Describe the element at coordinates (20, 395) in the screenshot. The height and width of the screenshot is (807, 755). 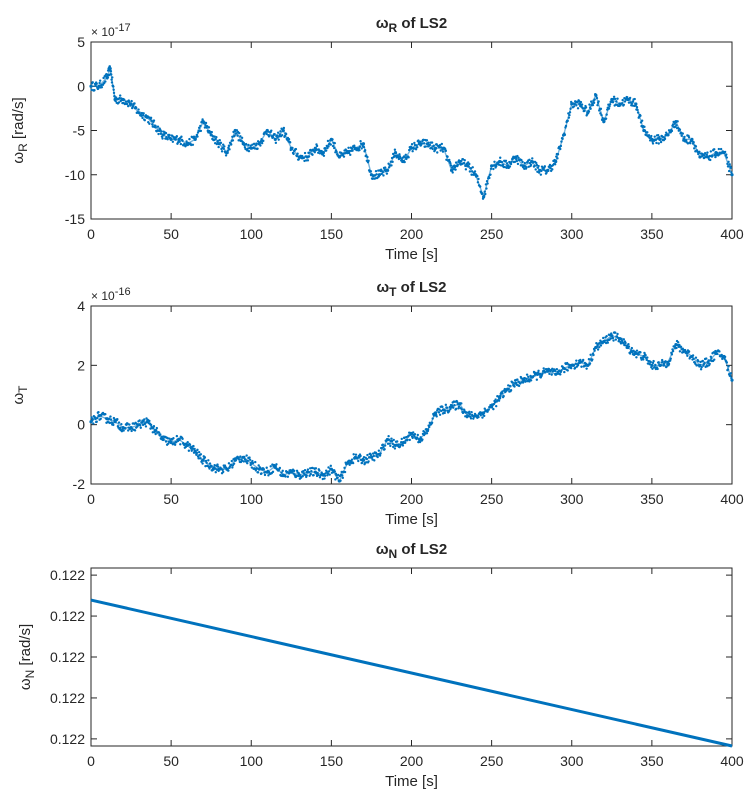
I see `y-axis-label: ωT` at that location.